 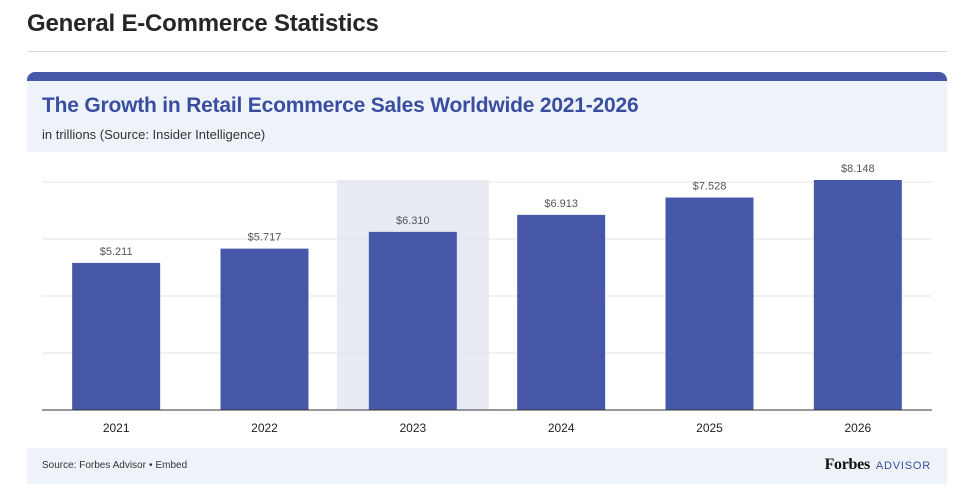 I want to click on bar-2023, so click(x=412, y=320).